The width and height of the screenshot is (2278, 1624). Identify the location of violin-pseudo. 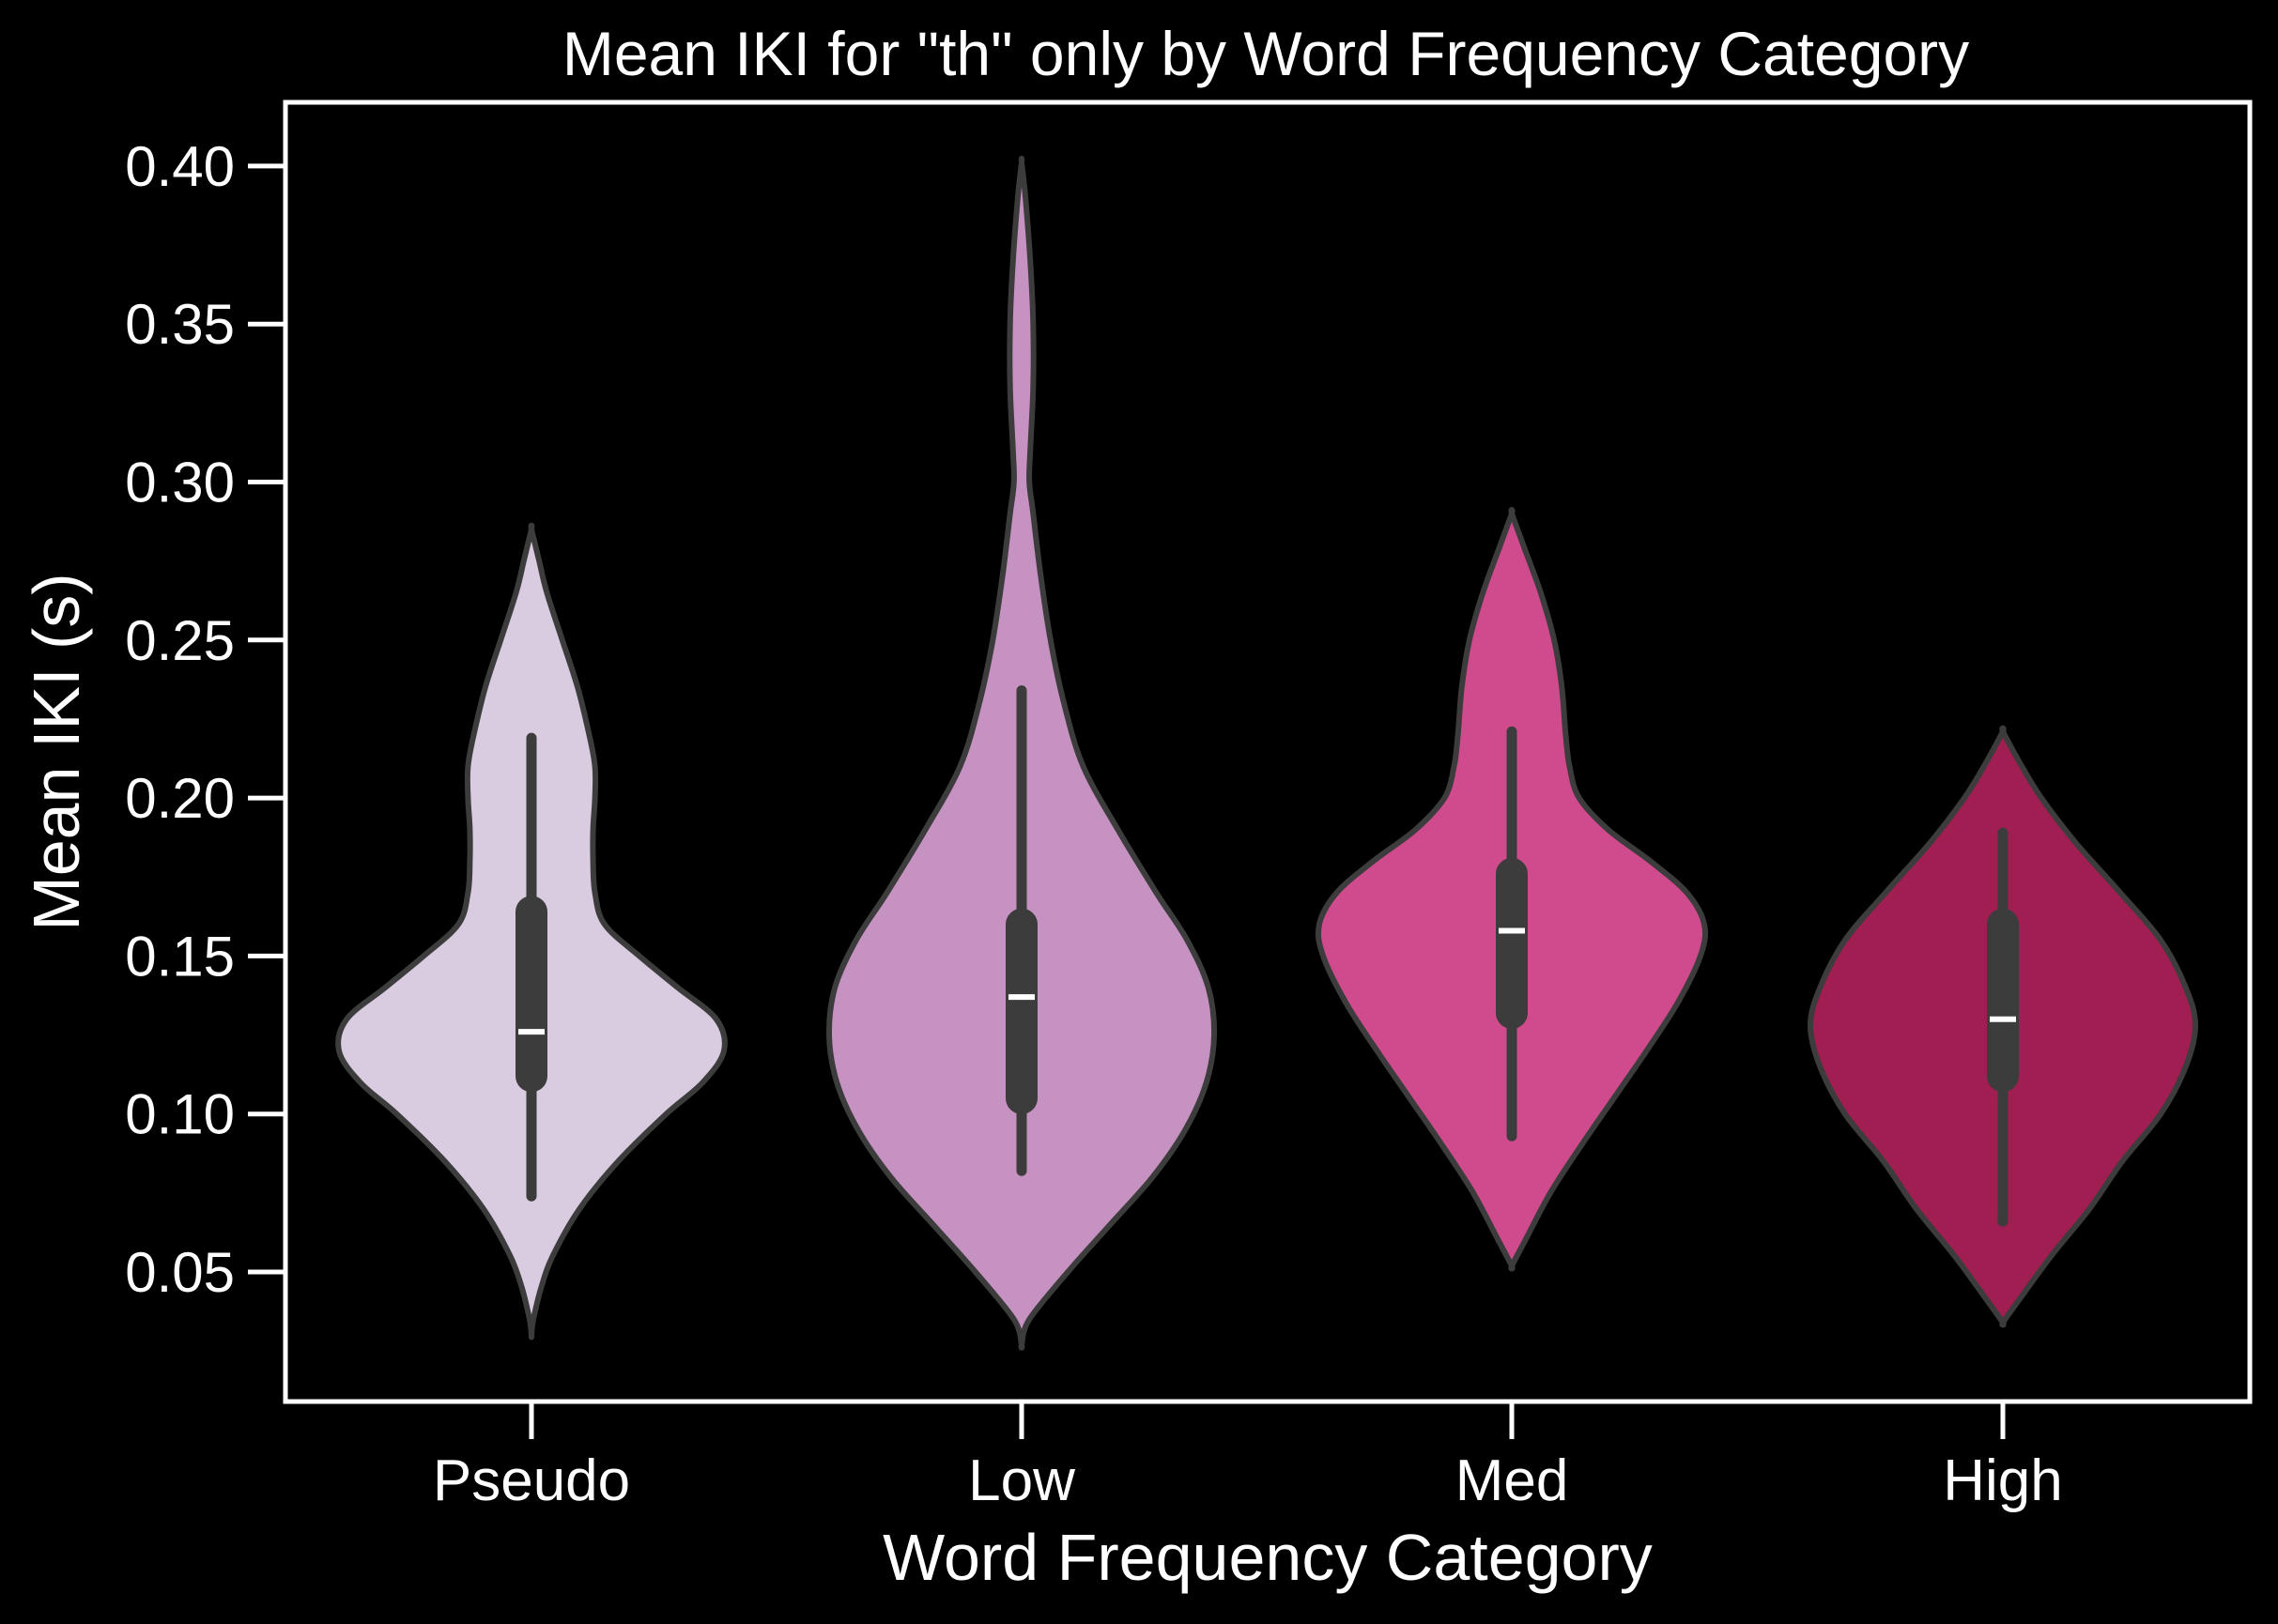
(531, 931).